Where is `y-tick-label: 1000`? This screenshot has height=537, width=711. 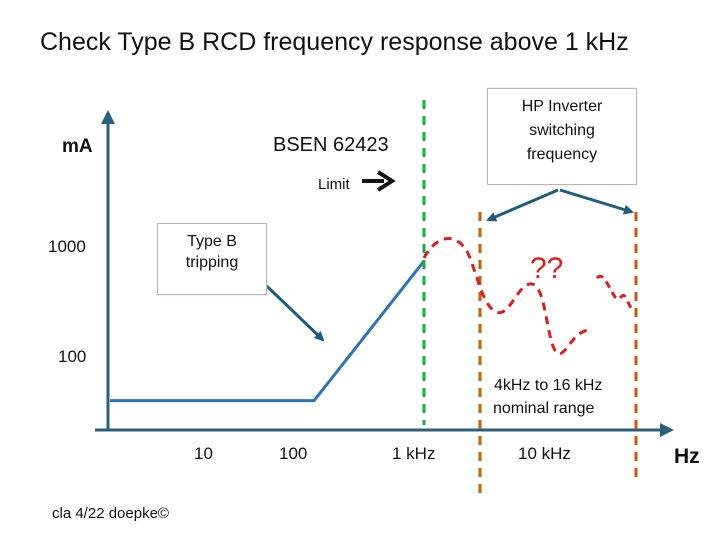 y-tick-label: 1000 is located at coordinates (67, 246).